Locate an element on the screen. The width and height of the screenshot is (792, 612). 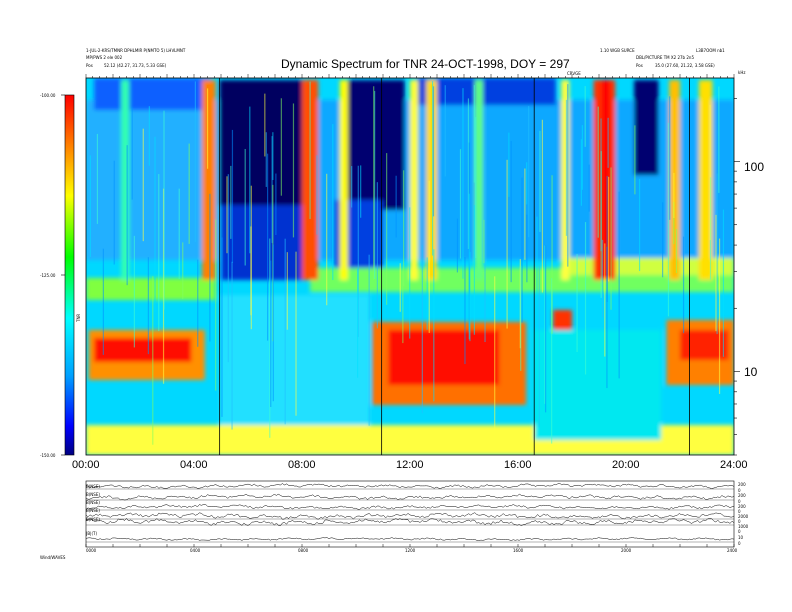
header-meta-right-line1b: L3B7OOM nb1 is located at coordinates (710, 50).